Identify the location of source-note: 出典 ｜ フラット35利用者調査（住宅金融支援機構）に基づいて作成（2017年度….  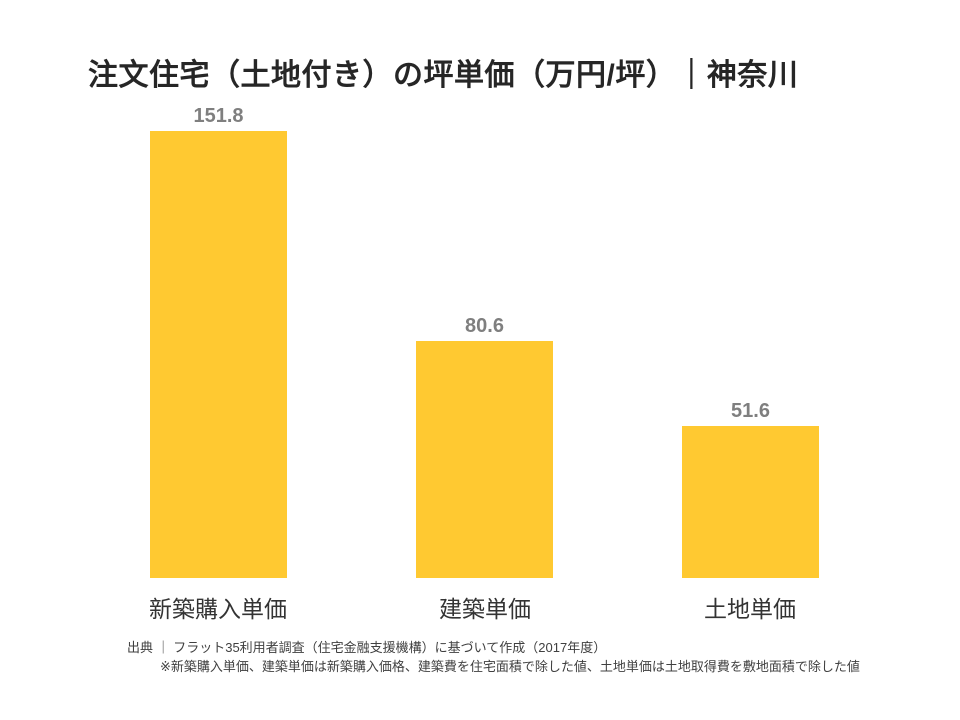
(367, 647).